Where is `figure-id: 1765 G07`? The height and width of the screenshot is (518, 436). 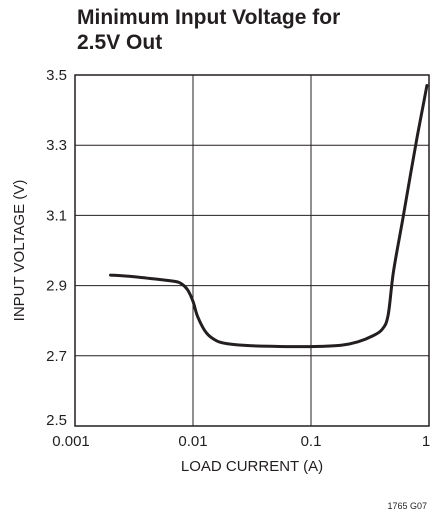
figure-id: 1765 G07 is located at coordinates (407, 506).